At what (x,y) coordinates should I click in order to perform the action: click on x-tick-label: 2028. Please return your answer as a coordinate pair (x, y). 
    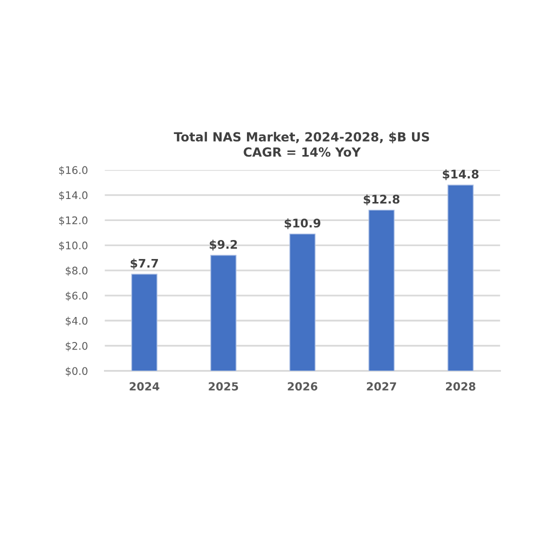
    Looking at the image, I should click on (461, 386).